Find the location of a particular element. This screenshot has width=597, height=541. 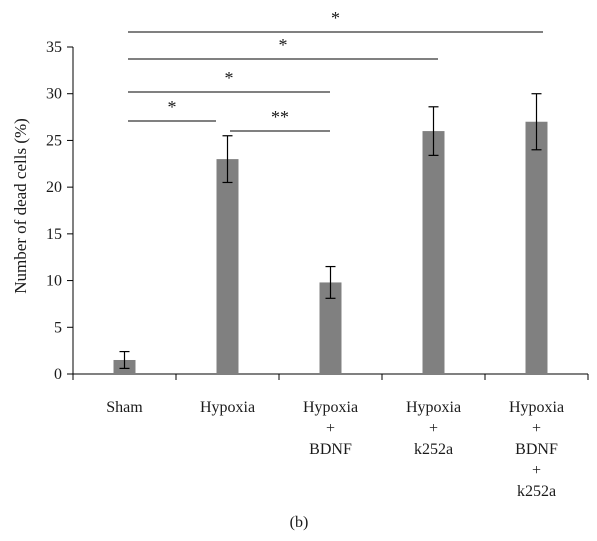

x-tick-label: Hypoxia + BDNF is located at coordinates (330, 428).